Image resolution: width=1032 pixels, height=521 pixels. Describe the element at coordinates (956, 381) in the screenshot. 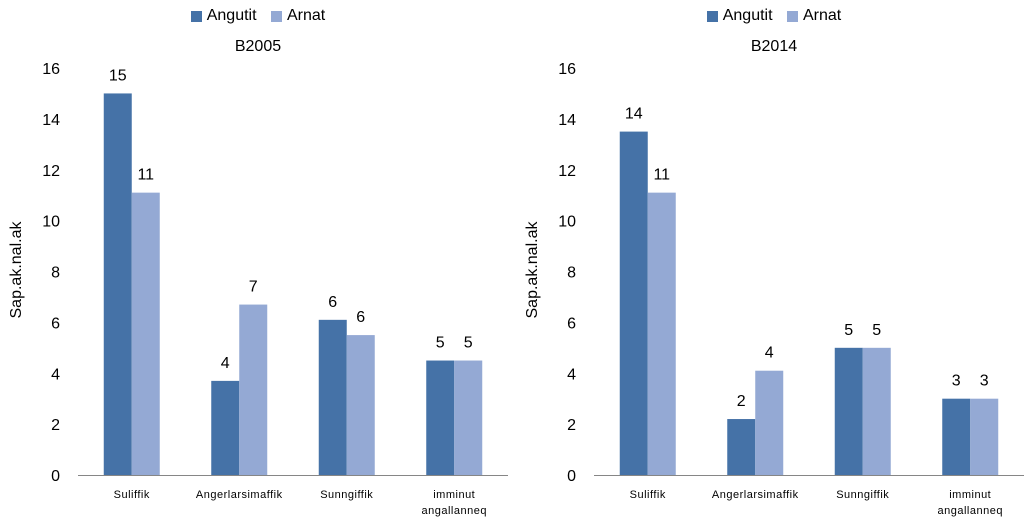

I see `data-label-angutit: 3` at that location.